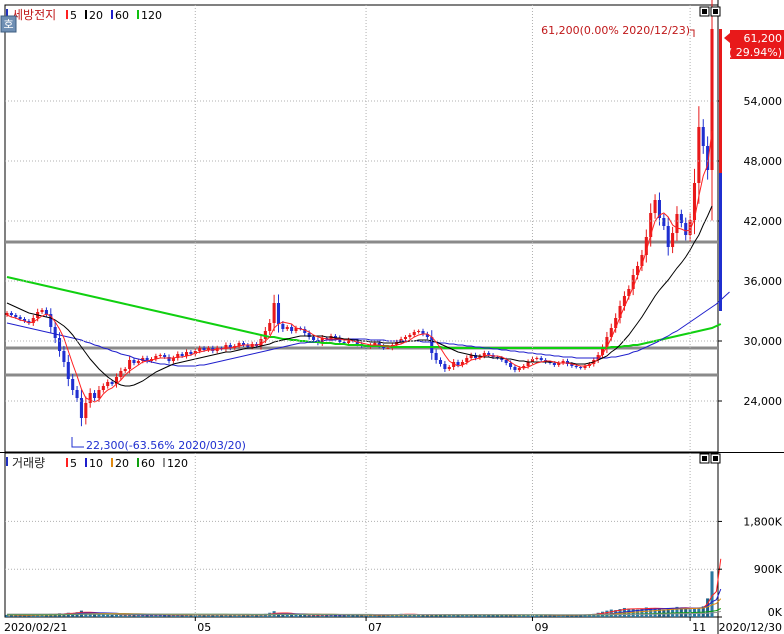  Describe the element at coordinates (762, 521) in the screenshot. I see `y-tick-label: 1,800K` at that location.